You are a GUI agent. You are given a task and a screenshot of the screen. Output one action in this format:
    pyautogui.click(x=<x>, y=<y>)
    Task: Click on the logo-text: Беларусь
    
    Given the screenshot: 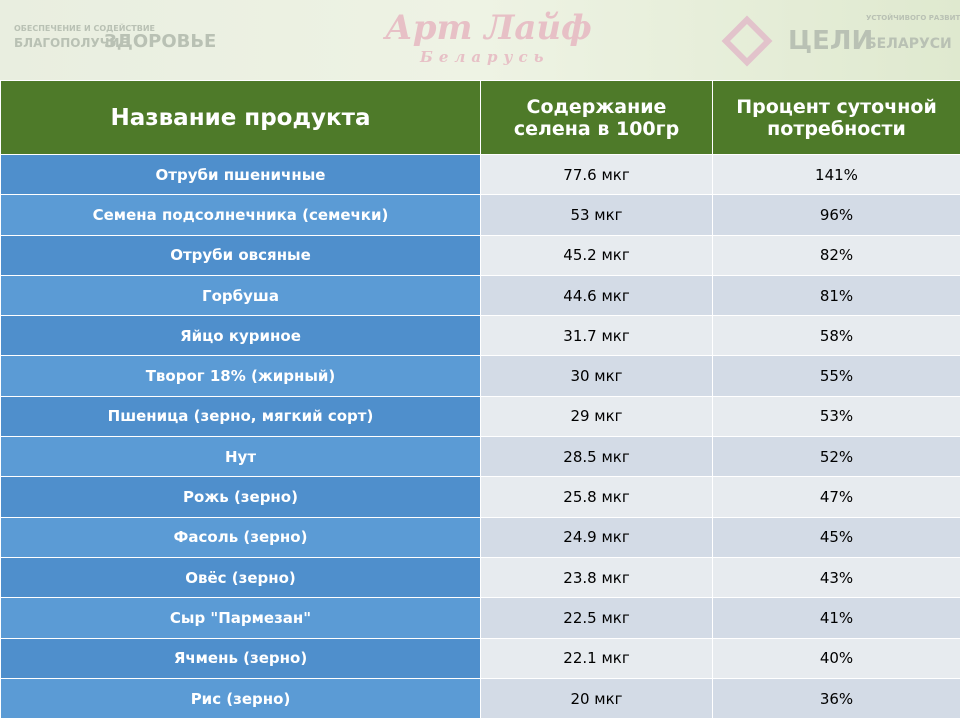 What is the action you would take?
    pyautogui.click(x=485, y=57)
    